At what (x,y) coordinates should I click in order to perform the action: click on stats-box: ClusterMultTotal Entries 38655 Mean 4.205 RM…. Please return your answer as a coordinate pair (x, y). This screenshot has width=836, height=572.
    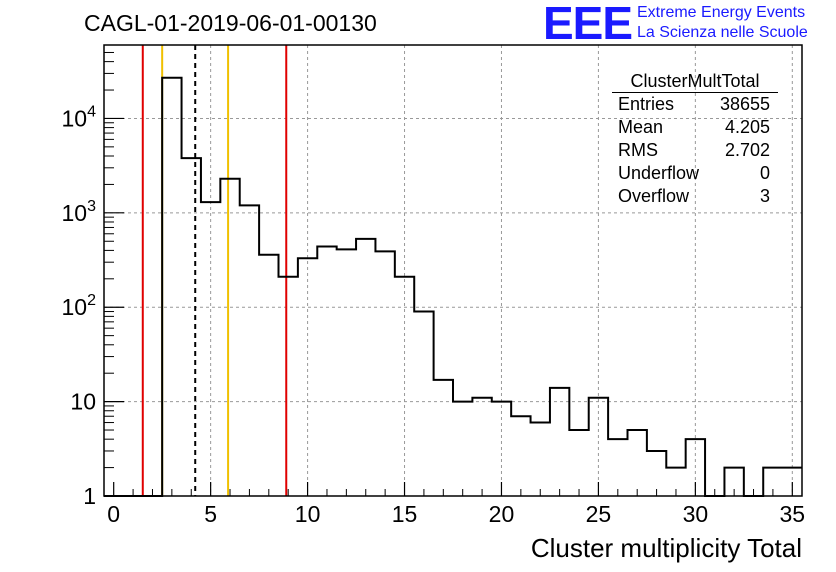
    Looking at the image, I should click on (695, 139).